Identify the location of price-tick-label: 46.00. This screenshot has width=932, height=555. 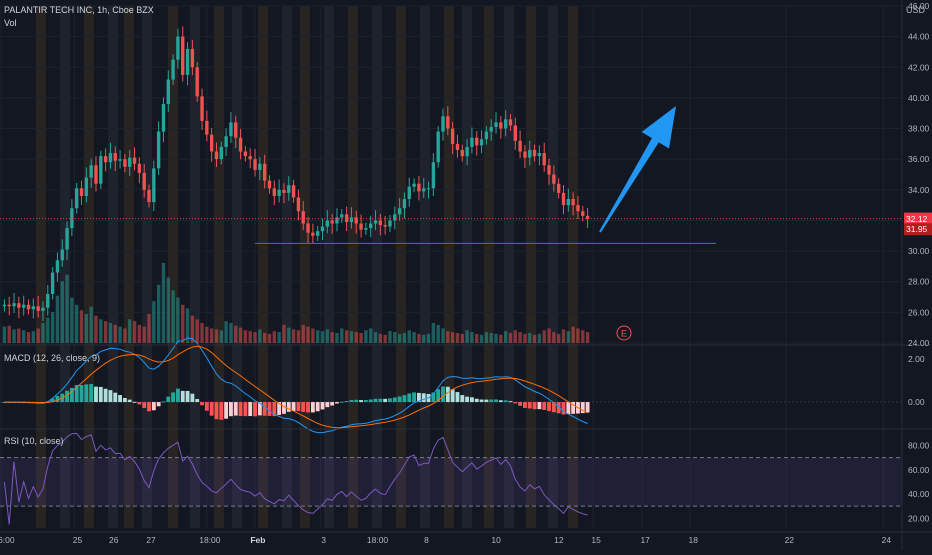
(919, 6).